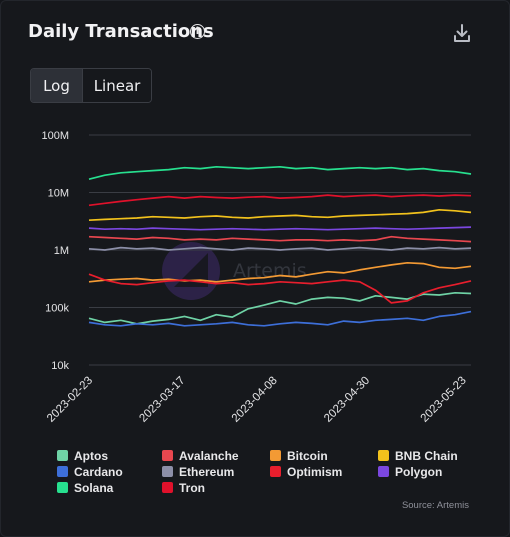 Image resolution: width=510 pixels, height=537 pixels. I want to click on y-tick-label: 10M, so click(58, 194).